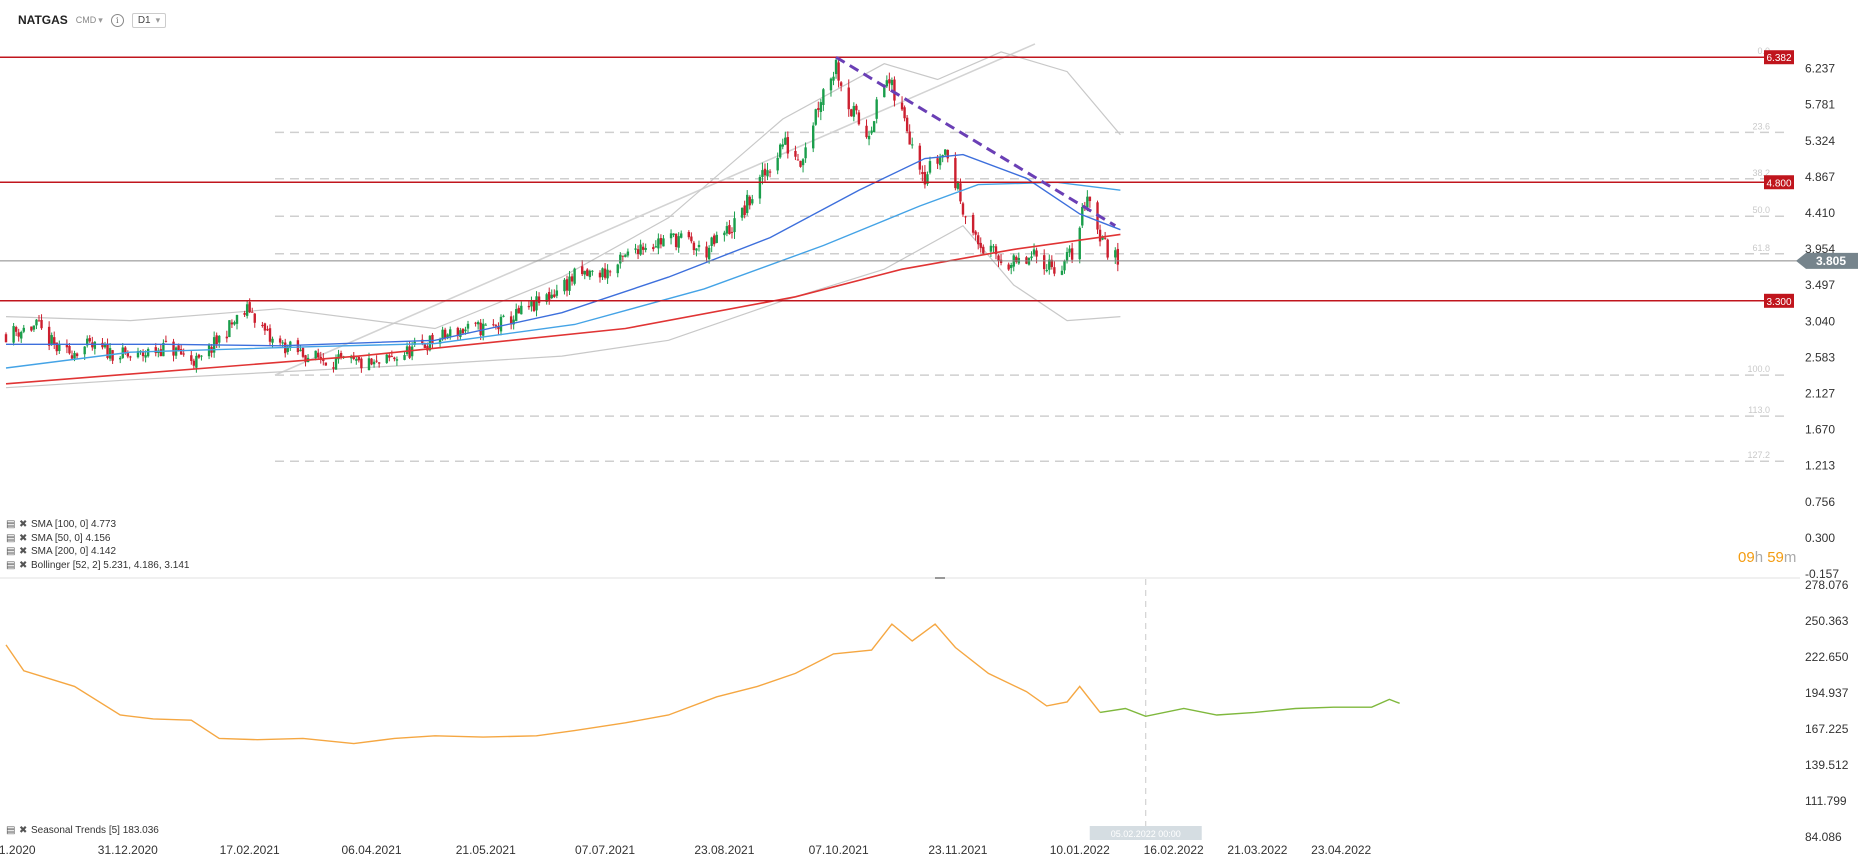 The image size is (1866, 865). What do you see at coordinates (82, 830) in the screenshot?
I see `seasonal-legend: ▤ ✖ Seasonal Trends [5] 183.036` at bounding box center [82, 830].